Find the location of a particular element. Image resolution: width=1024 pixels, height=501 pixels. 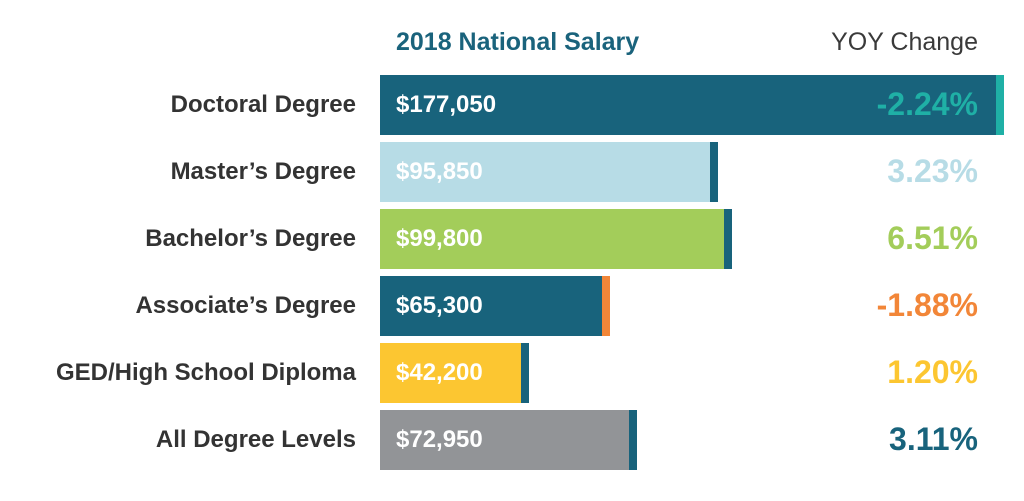

salary-column-header: 2018 National Salary is located at coordinates (518, 42).